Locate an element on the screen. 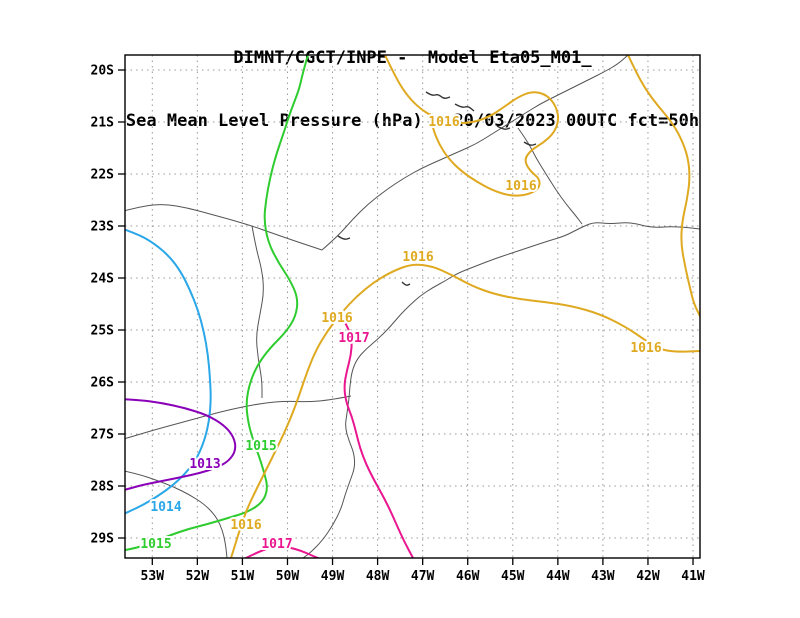  y-tick-label: 20S is located at coordinates (103, 71).